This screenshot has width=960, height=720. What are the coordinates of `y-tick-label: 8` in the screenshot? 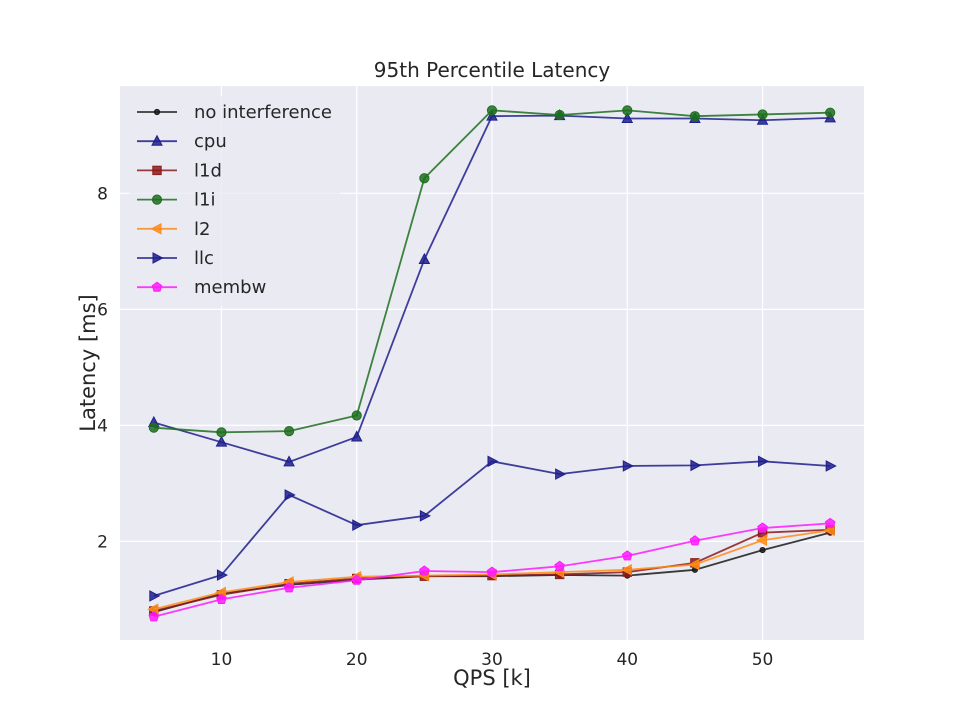 It's located at (102, 194).